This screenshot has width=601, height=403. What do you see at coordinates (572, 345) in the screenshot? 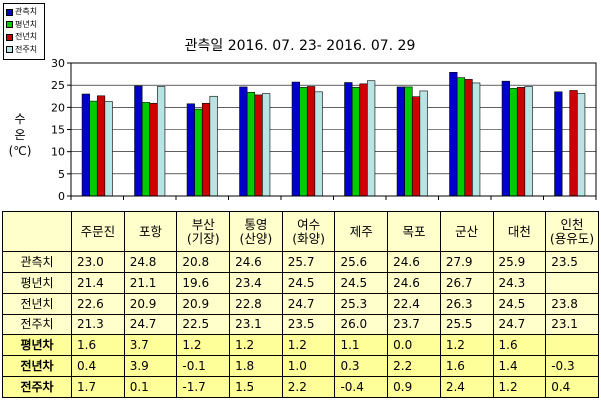
I see `table-cell` at bounding box center [572, 345].